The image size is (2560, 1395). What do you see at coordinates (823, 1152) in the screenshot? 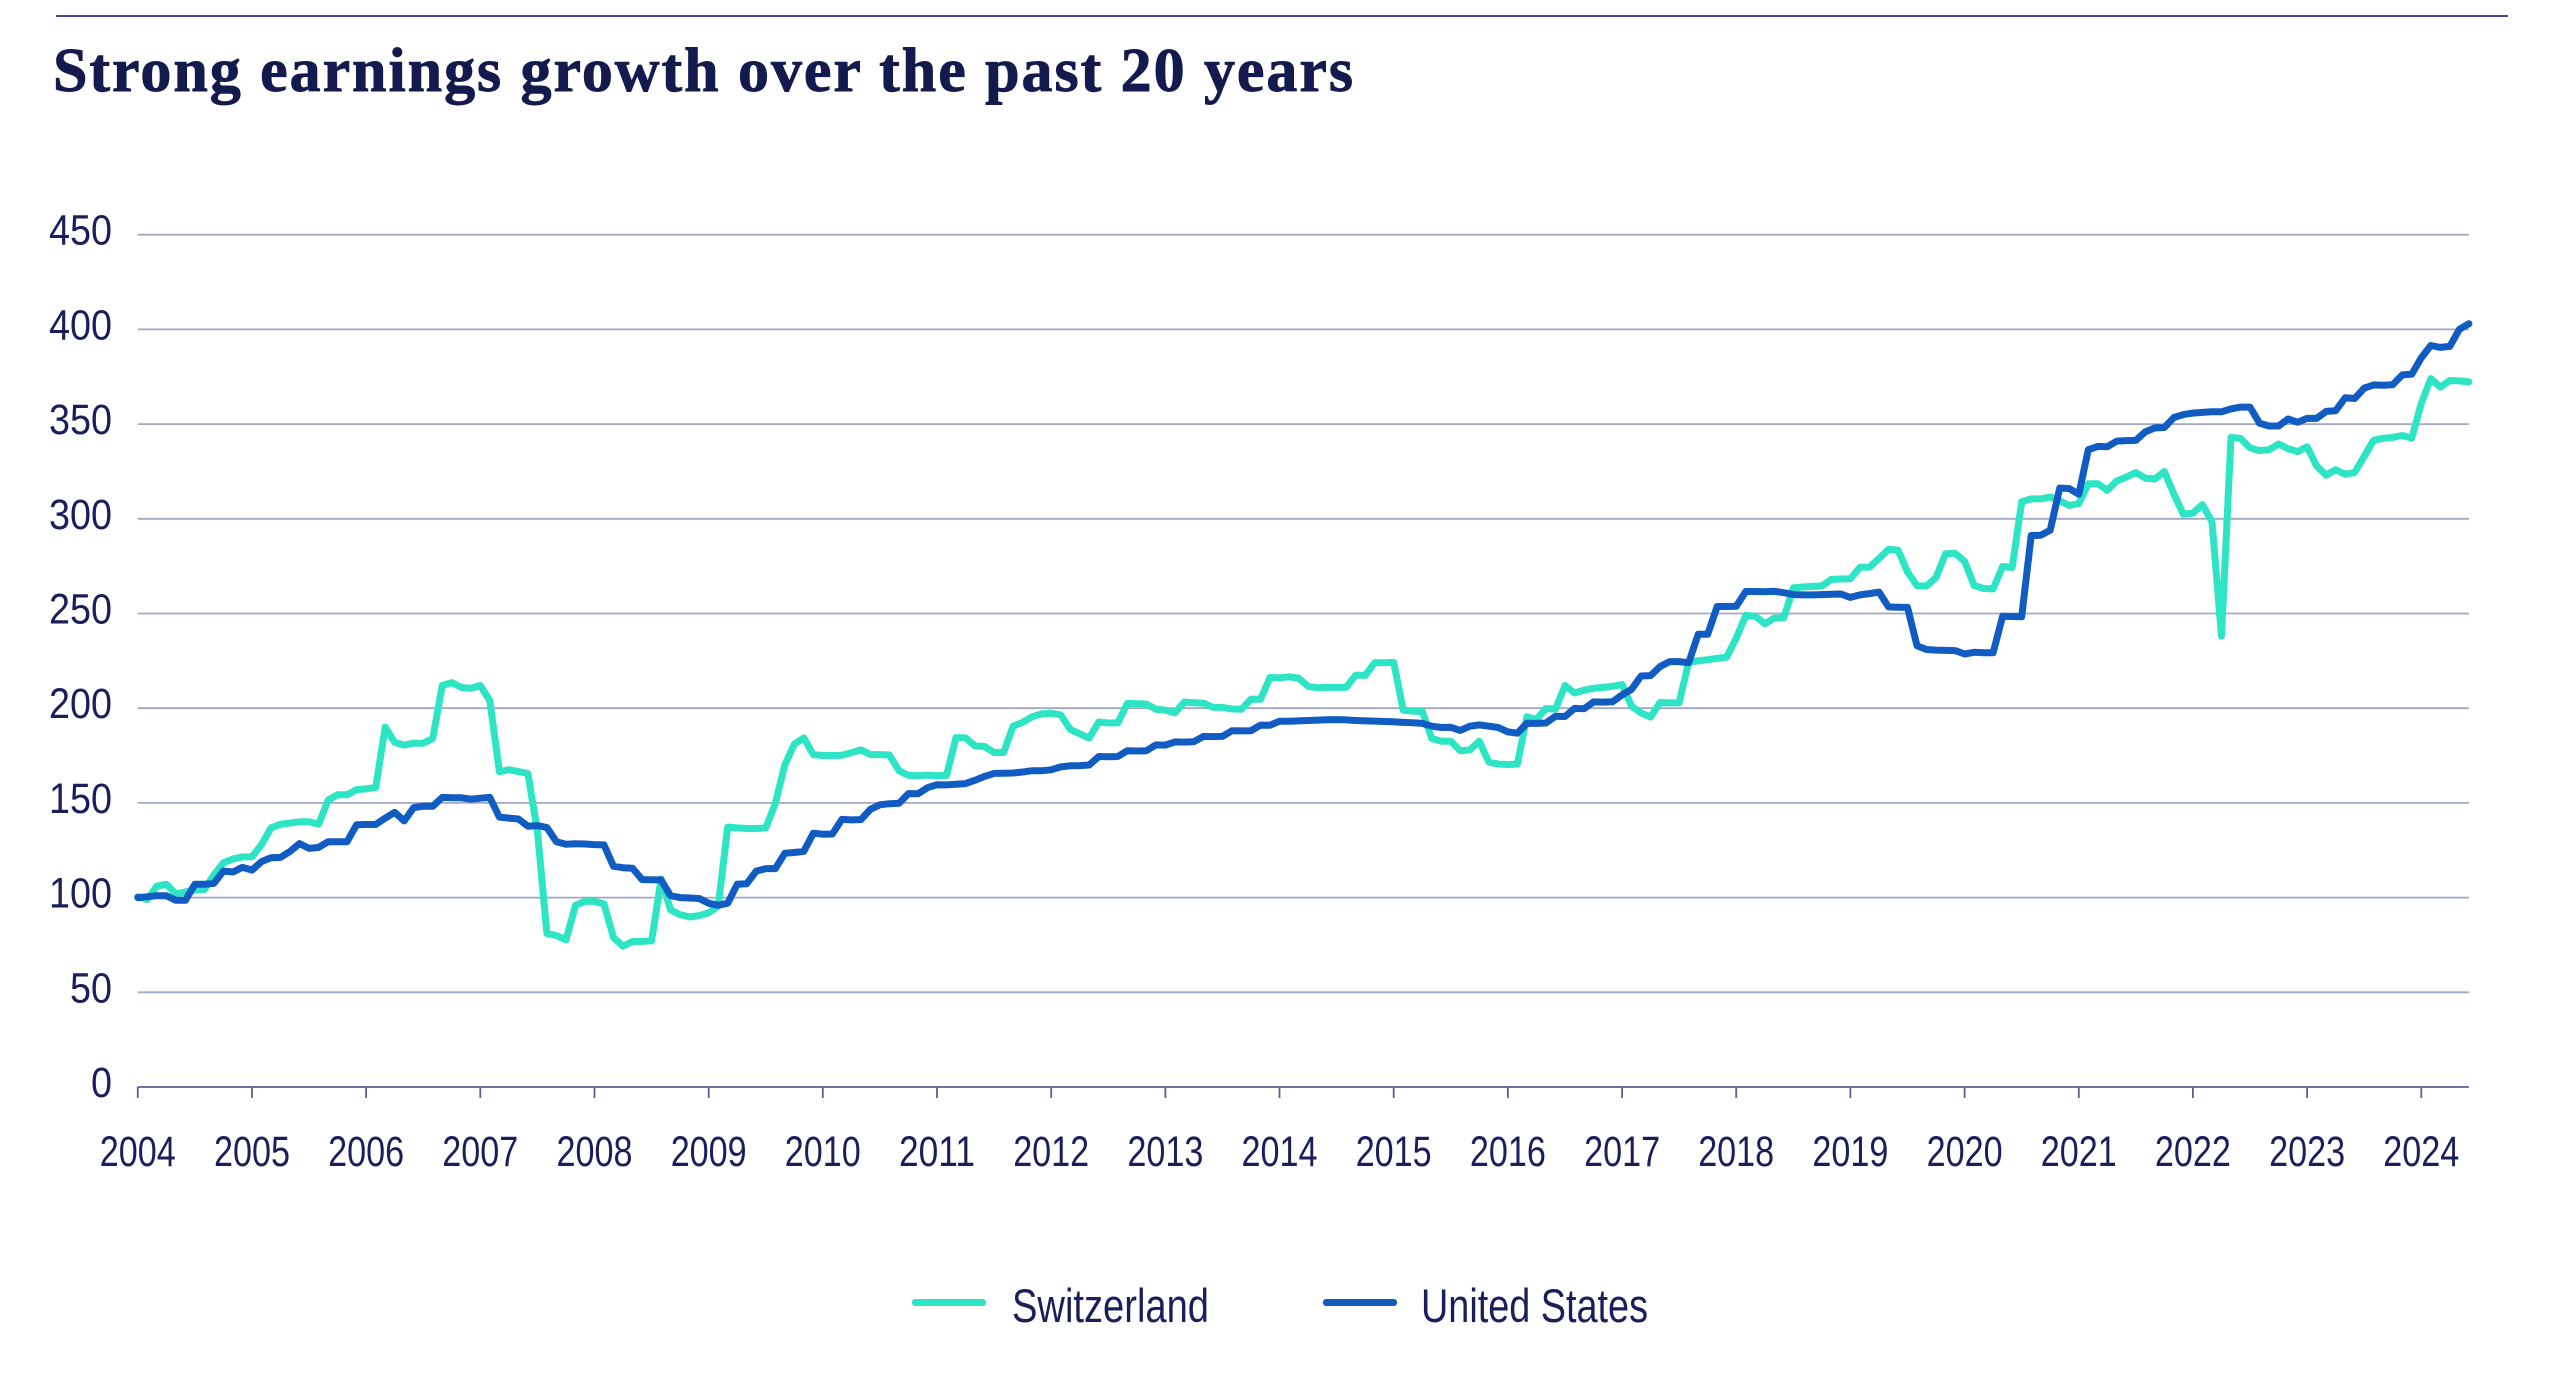
I see `svg-text: 2010` at bounding box center [823, 1152].